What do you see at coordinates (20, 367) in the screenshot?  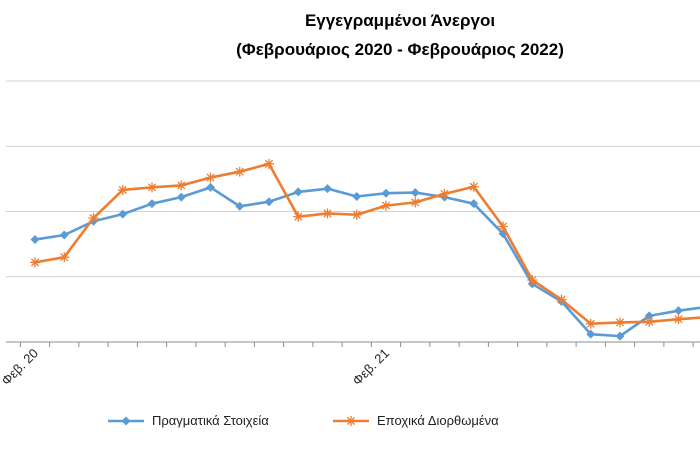 I see `x-tick-label: Φεβ. 20` at bounding box center [20, 367].